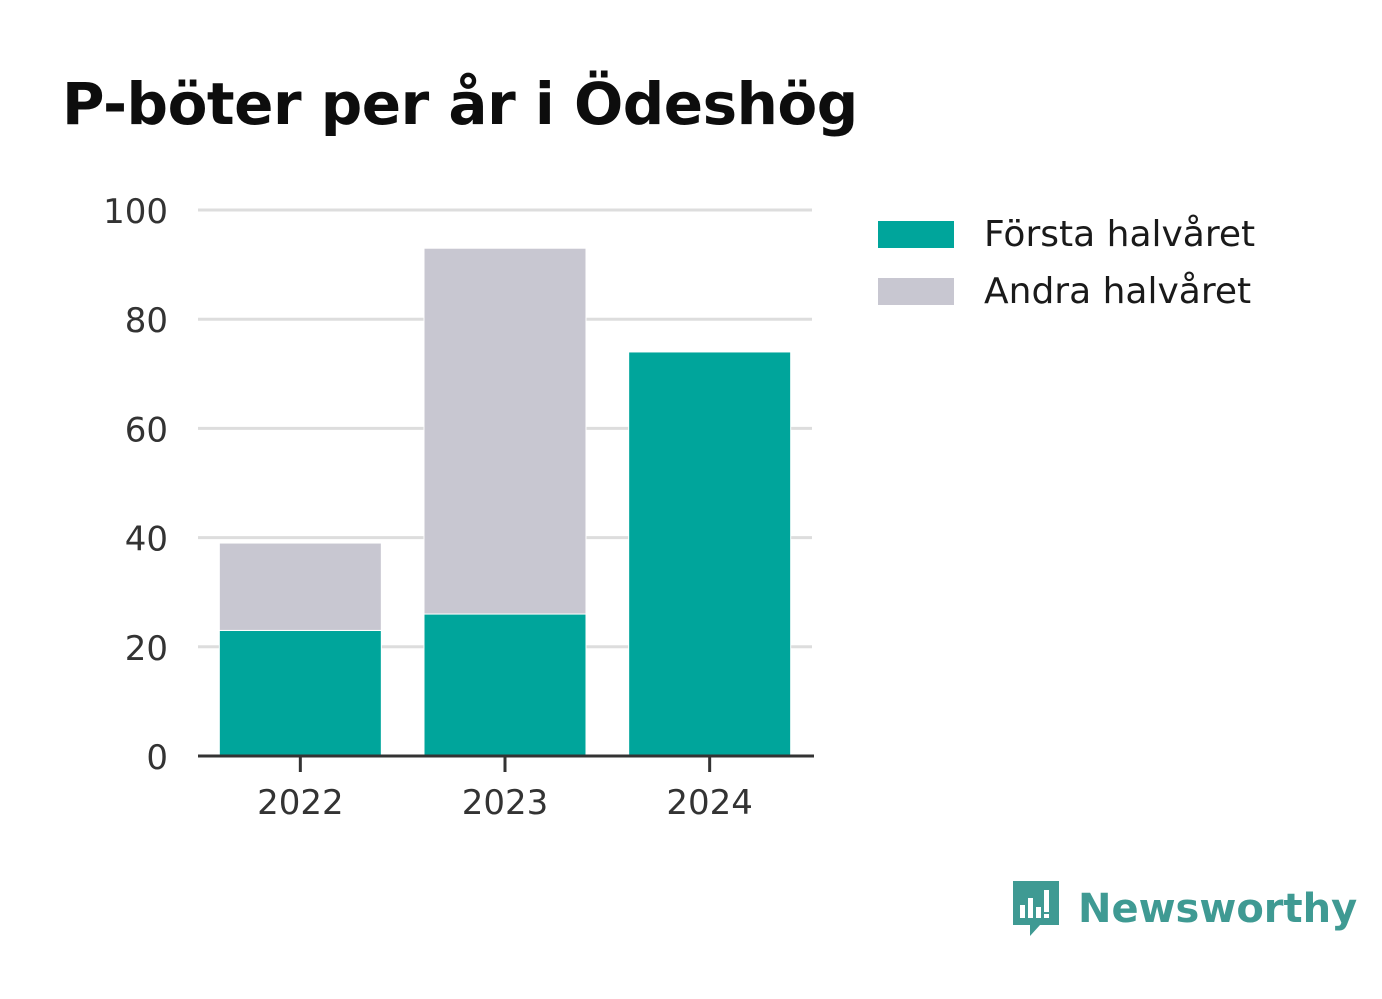  What do you see at coordinates (505, 431) in the screenshot?
I see `bar-andra-2023` at bounding box center [505, 431].